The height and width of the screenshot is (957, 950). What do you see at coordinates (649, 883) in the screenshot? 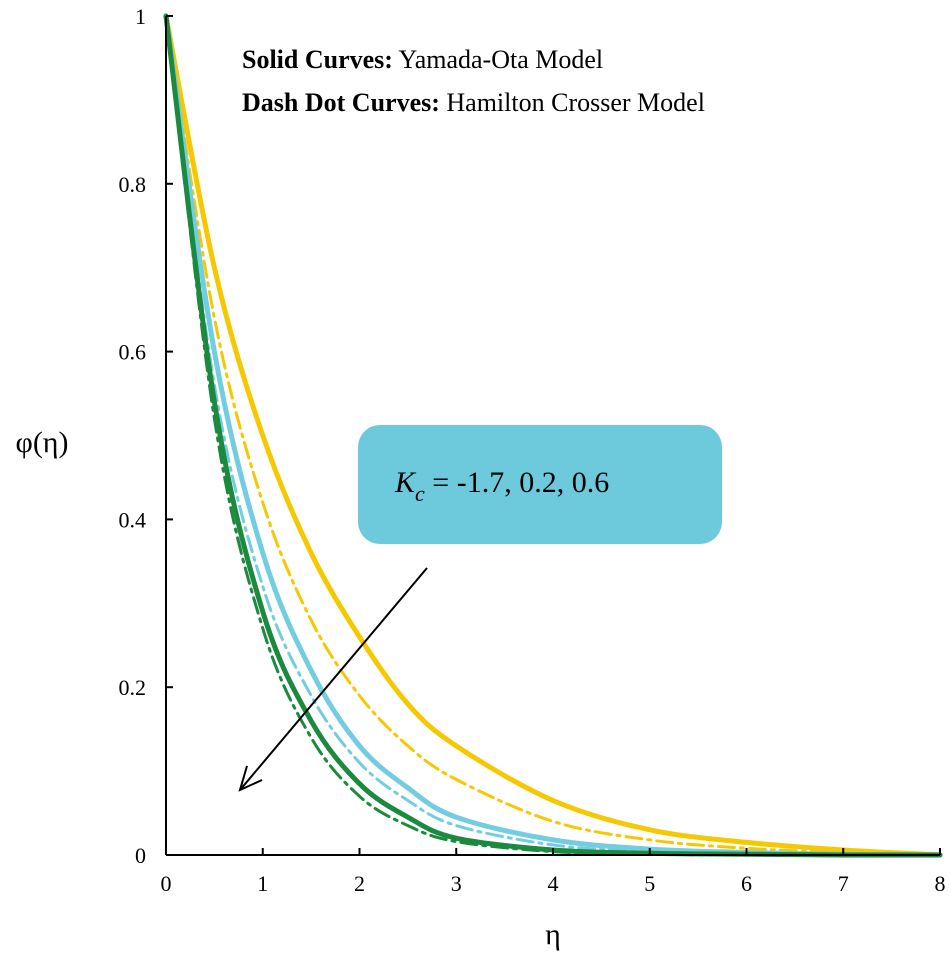
I see `x-tick-label: 5` at bounding box center [649, 883].